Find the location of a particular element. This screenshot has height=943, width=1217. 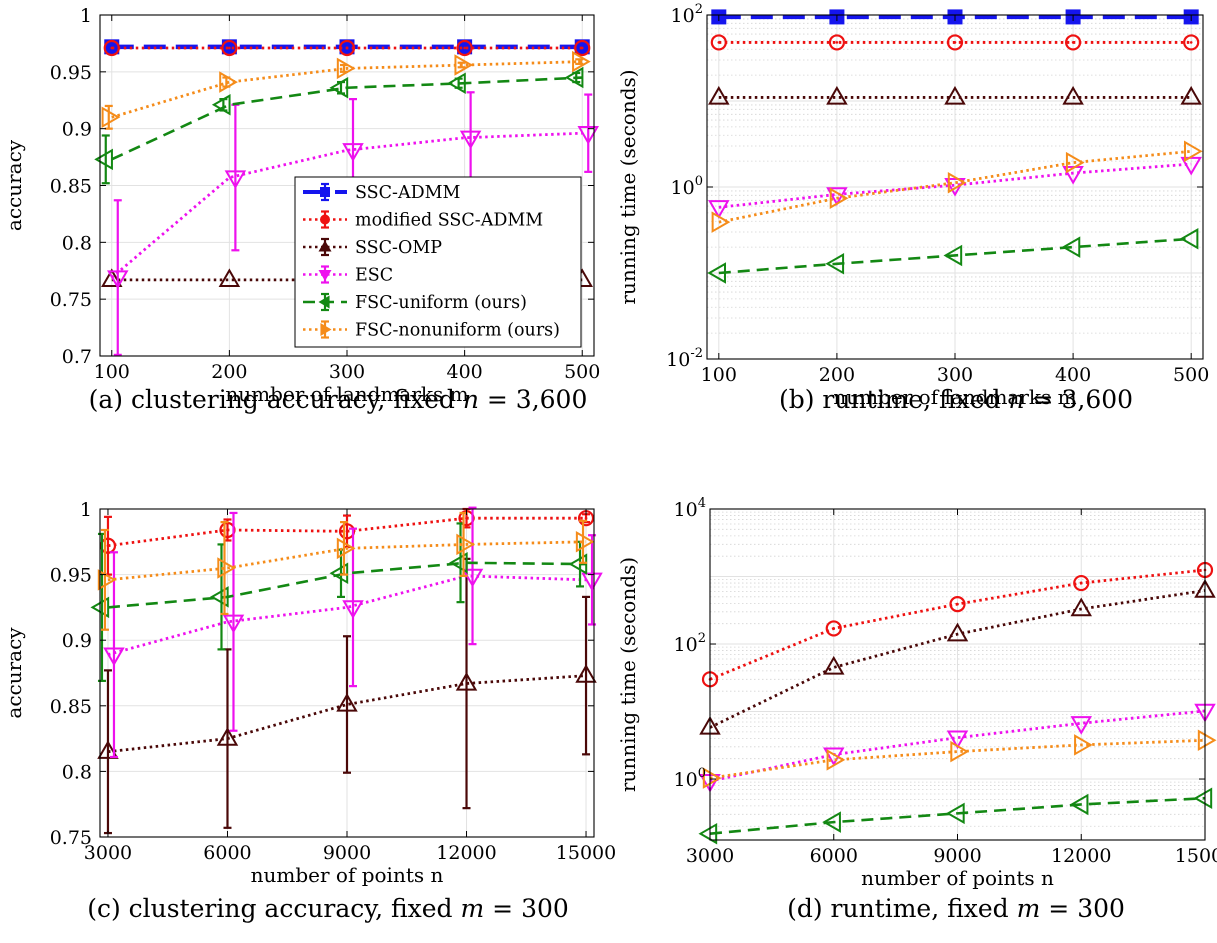

y-tick-text: 0.75 is located at coordinates (71, 300).